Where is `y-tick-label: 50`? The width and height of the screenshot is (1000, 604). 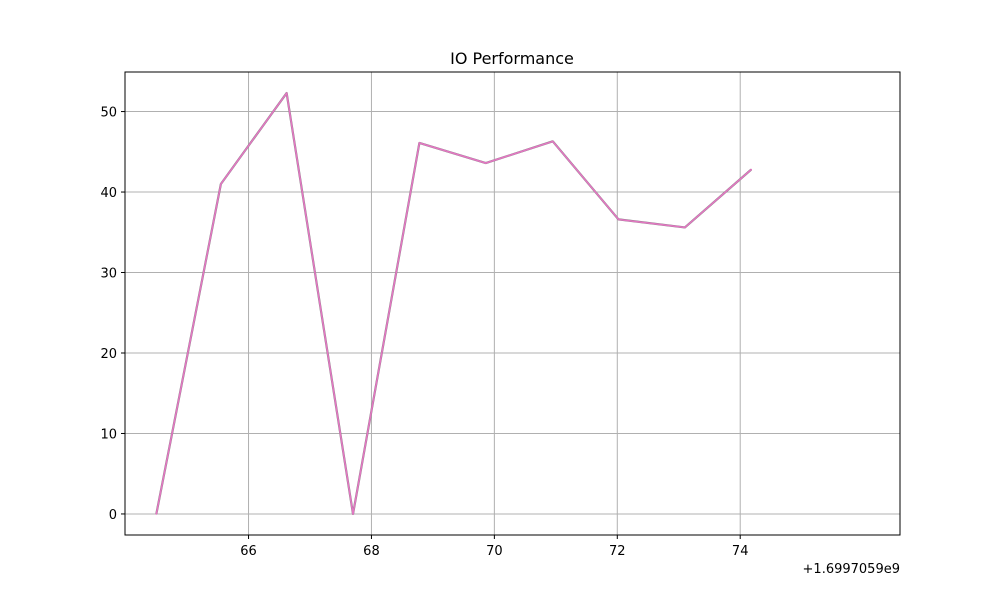
y-tick-label: 50 is located at coordinates (108, 113).